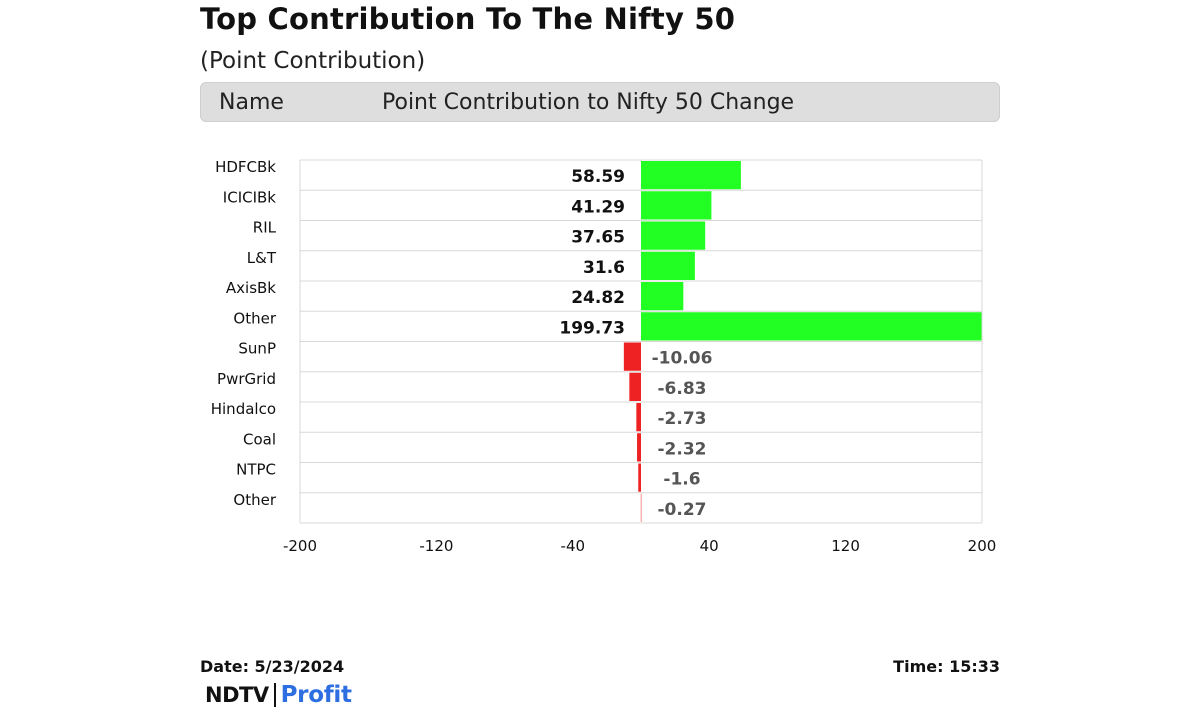 This screenshot has height=720, width=1200. What do you see at coordinates (262, 258) in the screenshot?
I see `category-label: L&T` at bounding box center [262, 258].